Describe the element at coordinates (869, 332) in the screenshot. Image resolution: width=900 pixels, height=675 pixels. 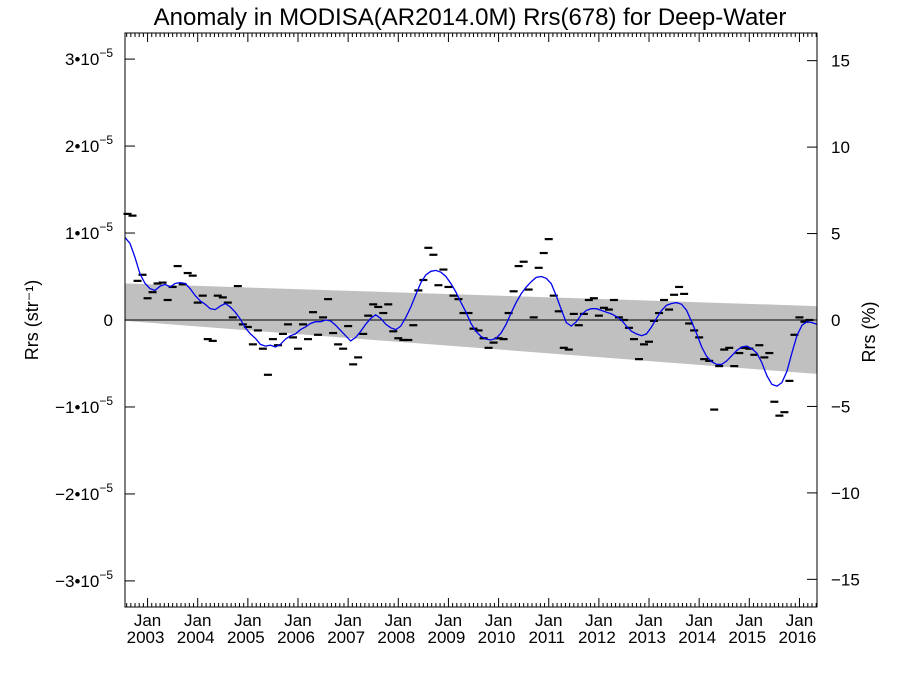
I see `right-axis-label: Rrs (%)` at that location.